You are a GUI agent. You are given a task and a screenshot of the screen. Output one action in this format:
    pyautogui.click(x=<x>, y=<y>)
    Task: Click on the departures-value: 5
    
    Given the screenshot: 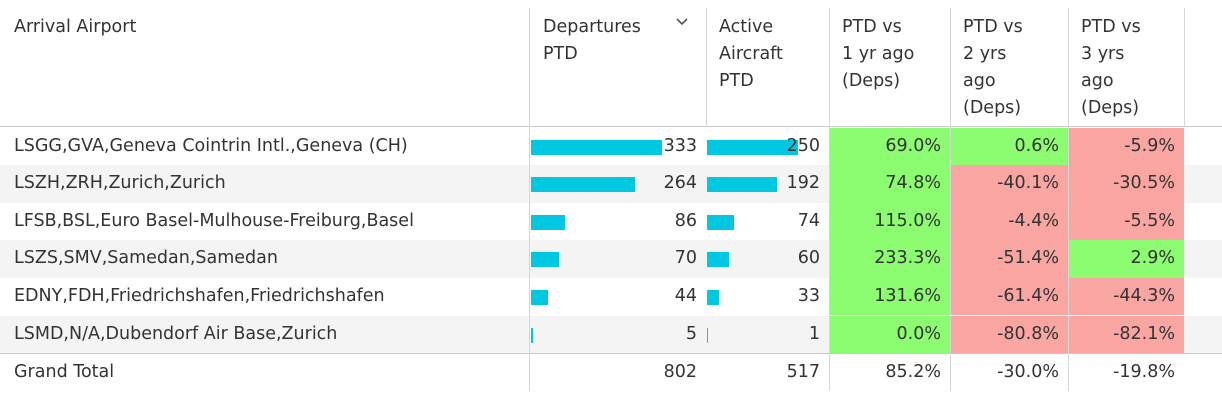 What is the action you would take?
    pyautogui.click(x=691, y=333)
    